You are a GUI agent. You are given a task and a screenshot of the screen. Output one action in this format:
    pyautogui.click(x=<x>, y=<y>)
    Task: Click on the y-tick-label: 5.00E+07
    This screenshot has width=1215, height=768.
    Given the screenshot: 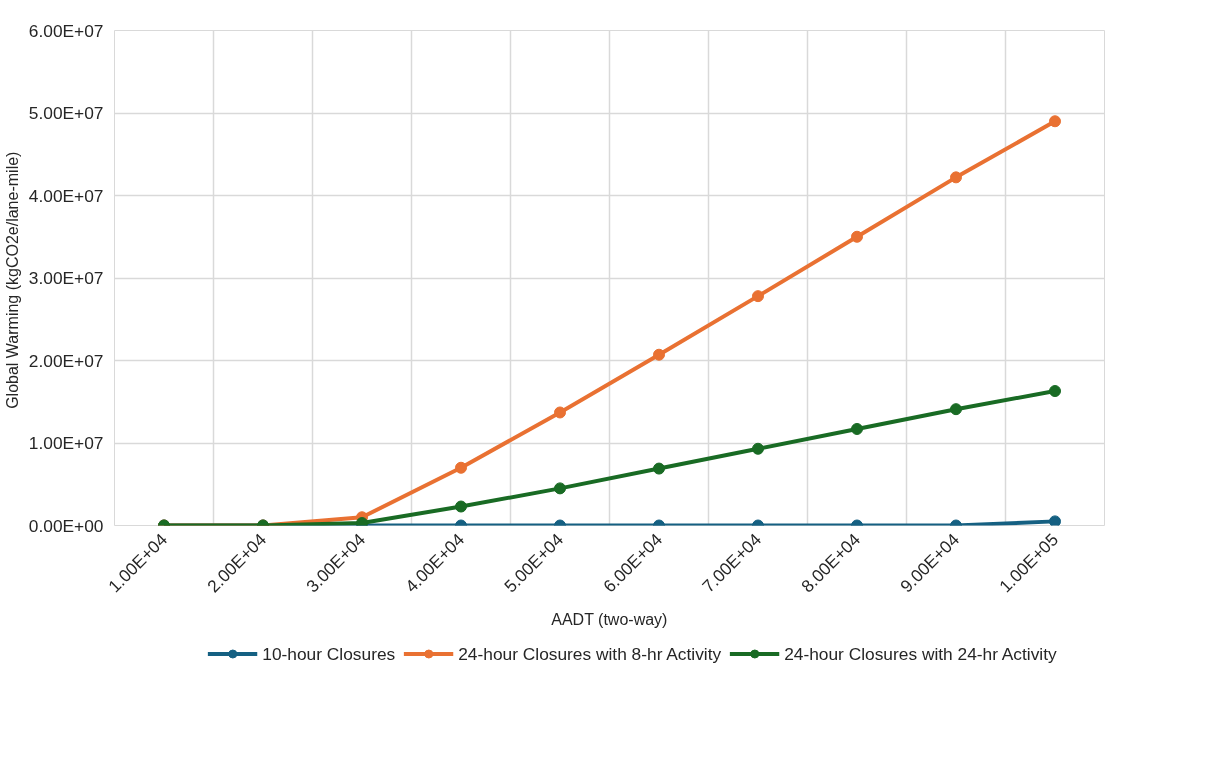 What is the action you would take?
    pyautogui.click(x=66, y=113)
    